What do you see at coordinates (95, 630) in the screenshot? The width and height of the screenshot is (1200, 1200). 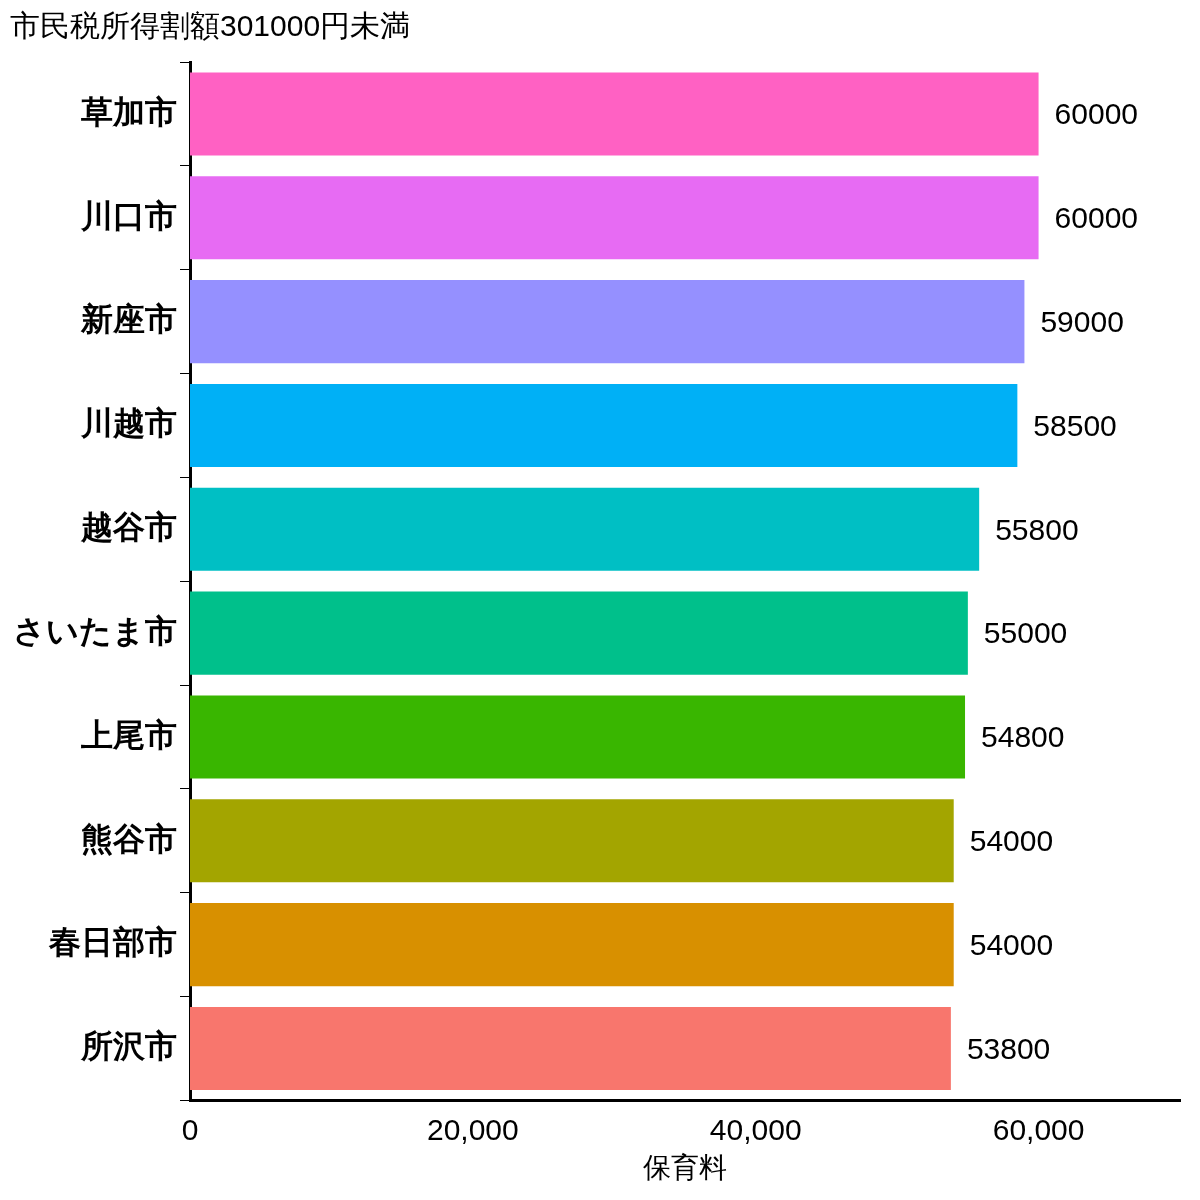 I see `y-tick-label: さいたま市` at bounding box center [95, 630].